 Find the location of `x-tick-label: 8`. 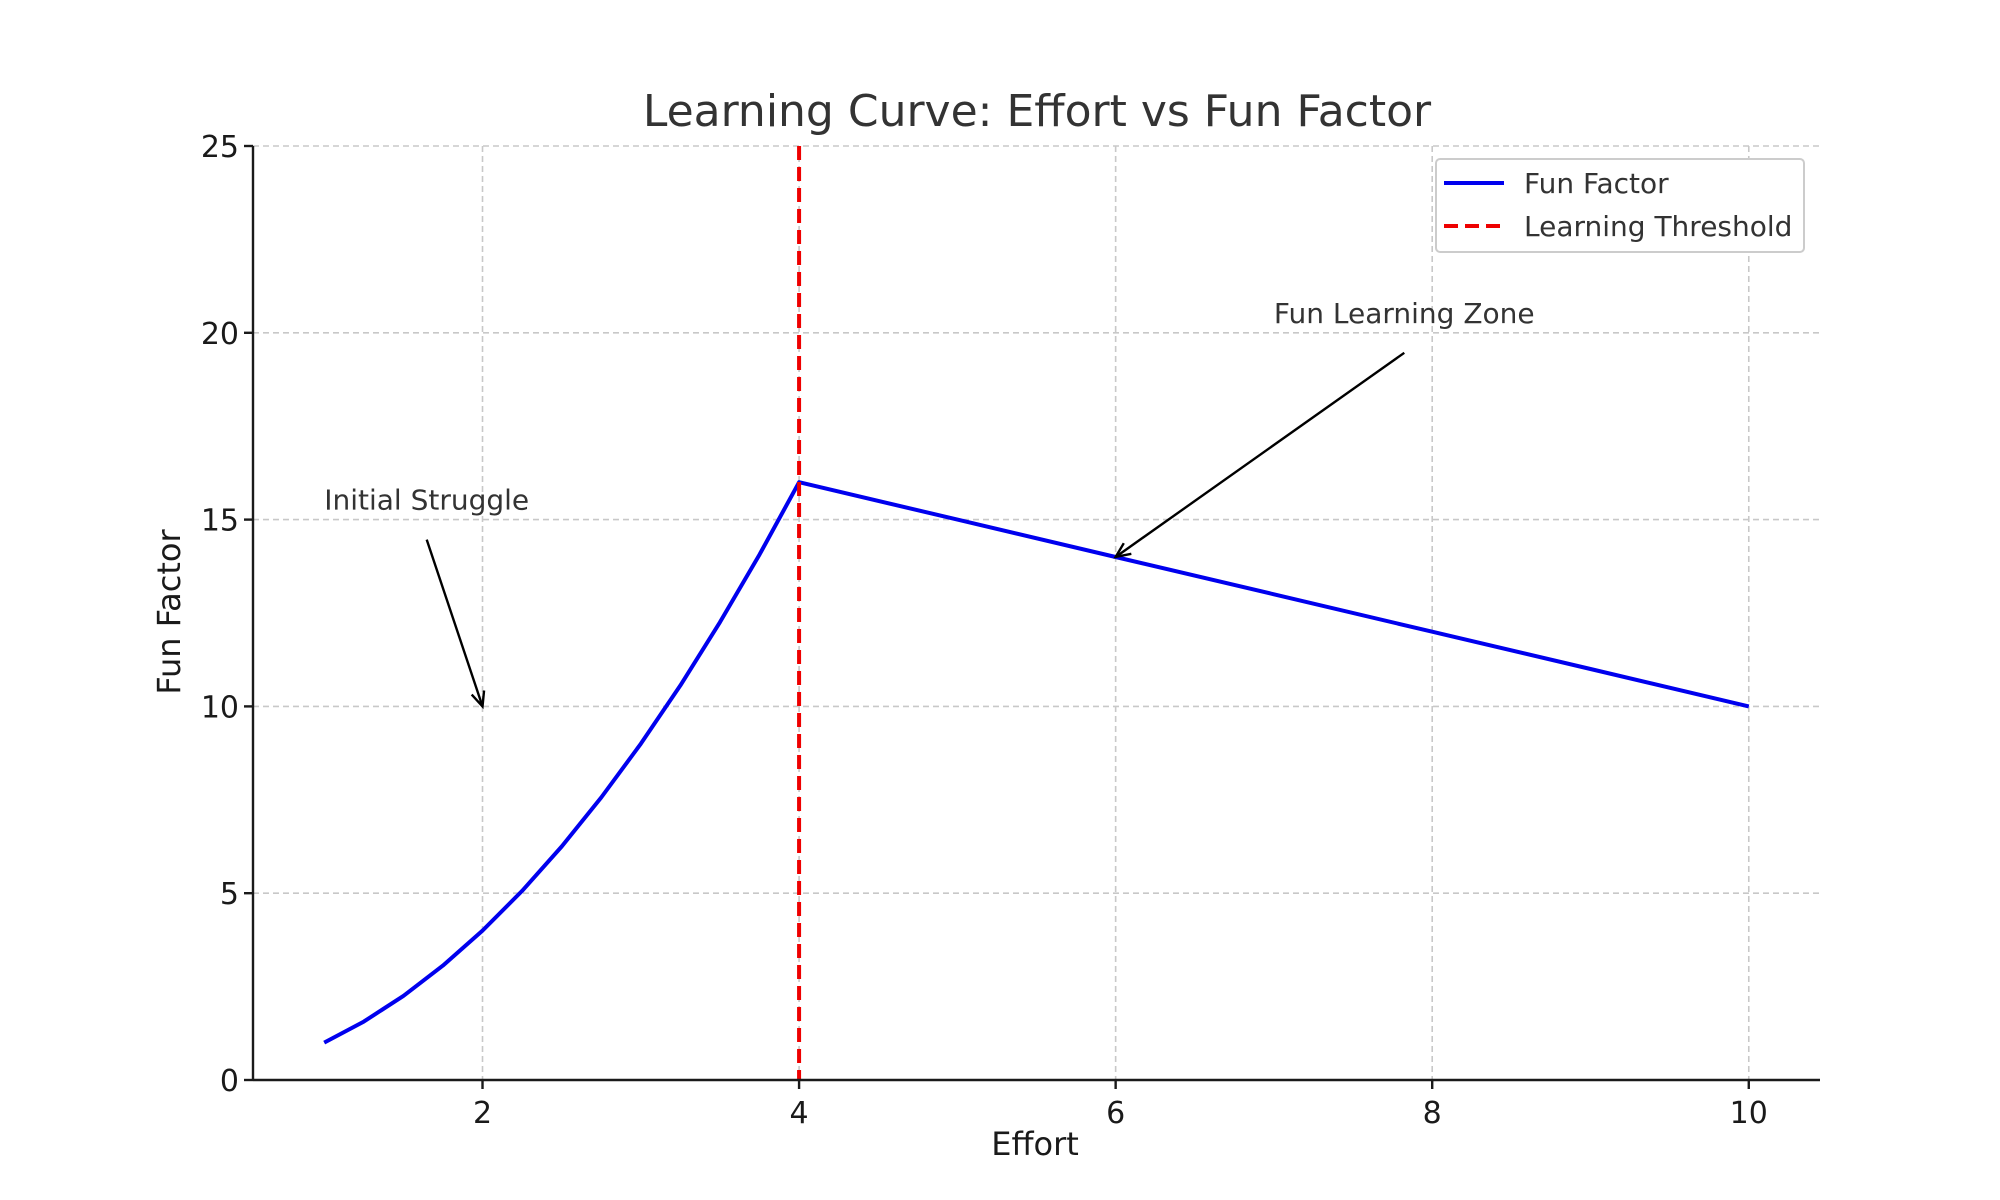

x-tick-label: 8 is located at coordinates (1432, 1113).